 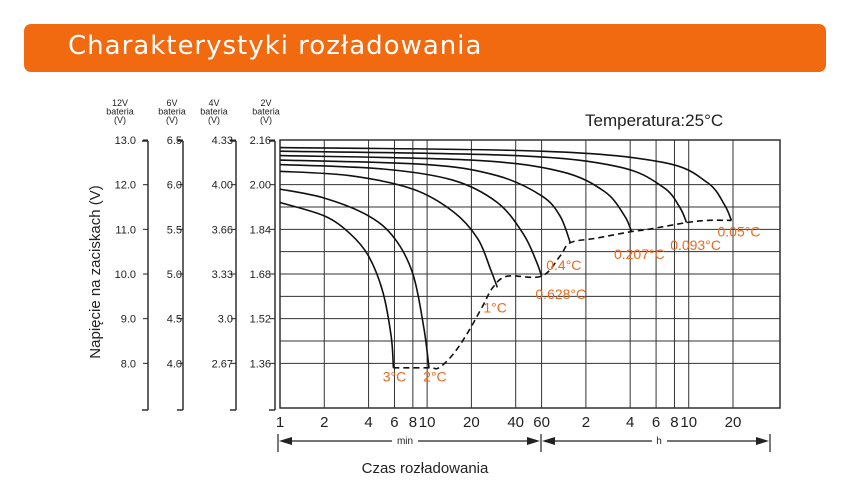 I want to click on y-tick-label: 3.66, so click(x=222, y=230).